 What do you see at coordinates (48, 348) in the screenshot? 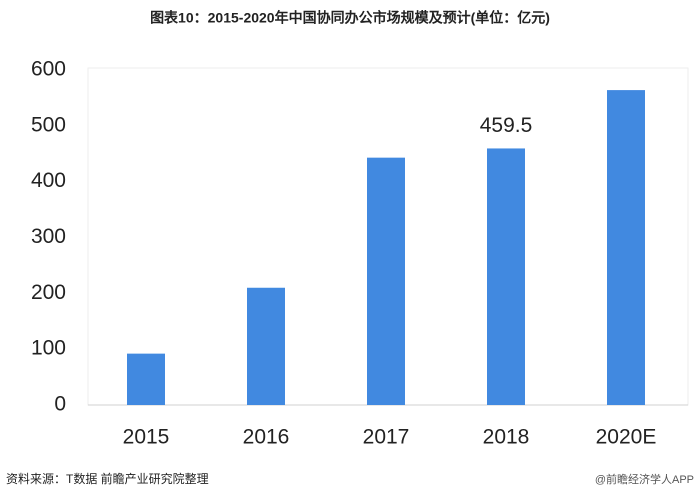
I see `y-tick-label: 100` at bounding box center [48, 348].